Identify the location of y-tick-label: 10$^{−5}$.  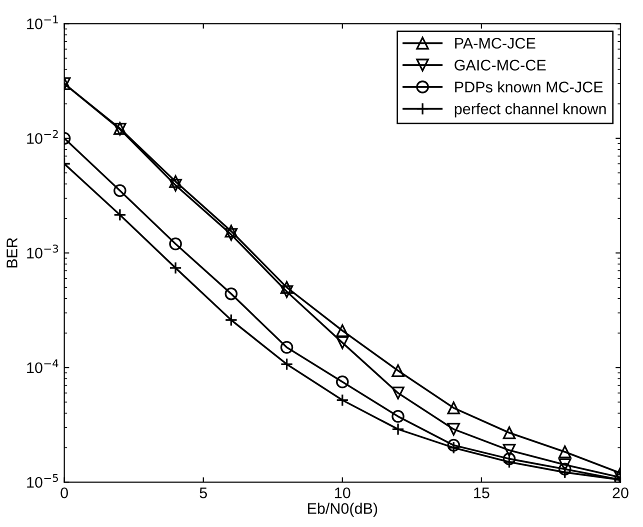
(42, 481).